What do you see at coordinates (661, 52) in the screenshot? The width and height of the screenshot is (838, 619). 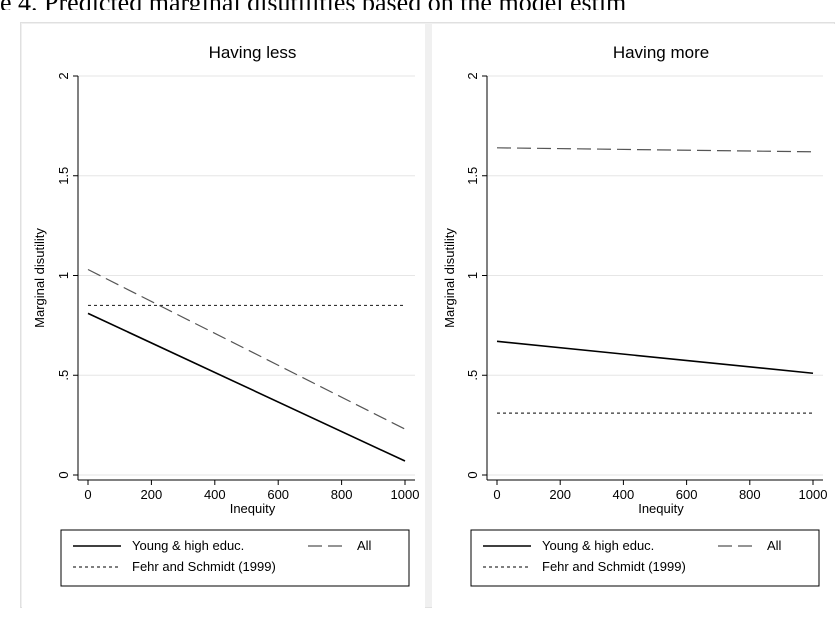 I see `panel-title: Having more` at bounding box center [661, 52].